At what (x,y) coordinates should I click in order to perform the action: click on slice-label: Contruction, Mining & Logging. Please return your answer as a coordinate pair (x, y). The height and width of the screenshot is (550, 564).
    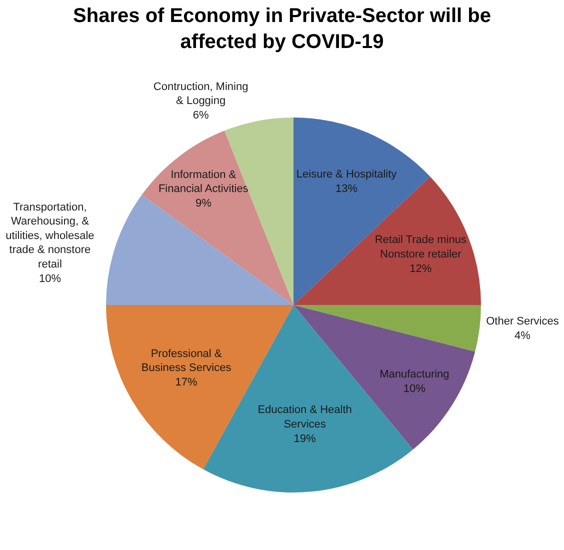
    Looking at the image, I should click on (200, 94).